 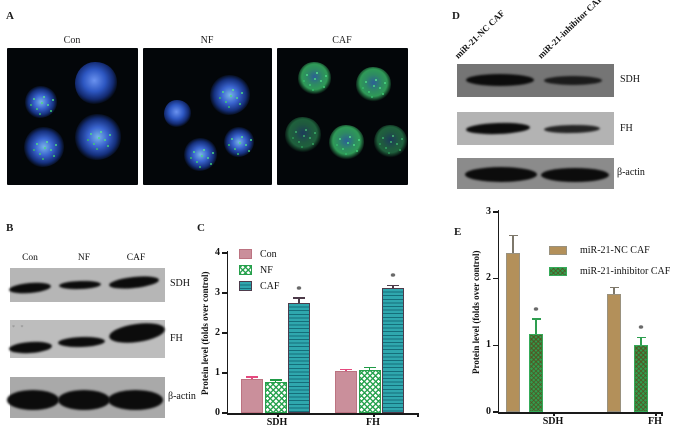 I want to click on blot-label-sdh-b: SDH, so click(x=180, y=283).